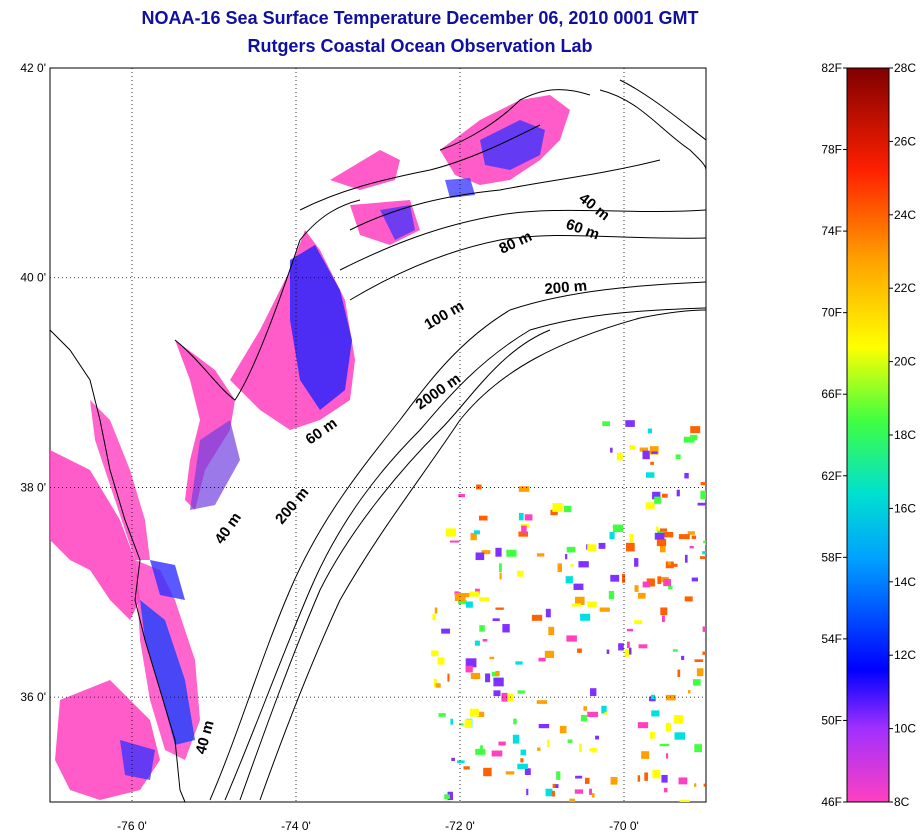 The width and height of the screenshot is (920, 832). I want to click on colorbar-c-label: 10C, so click(905, 729).